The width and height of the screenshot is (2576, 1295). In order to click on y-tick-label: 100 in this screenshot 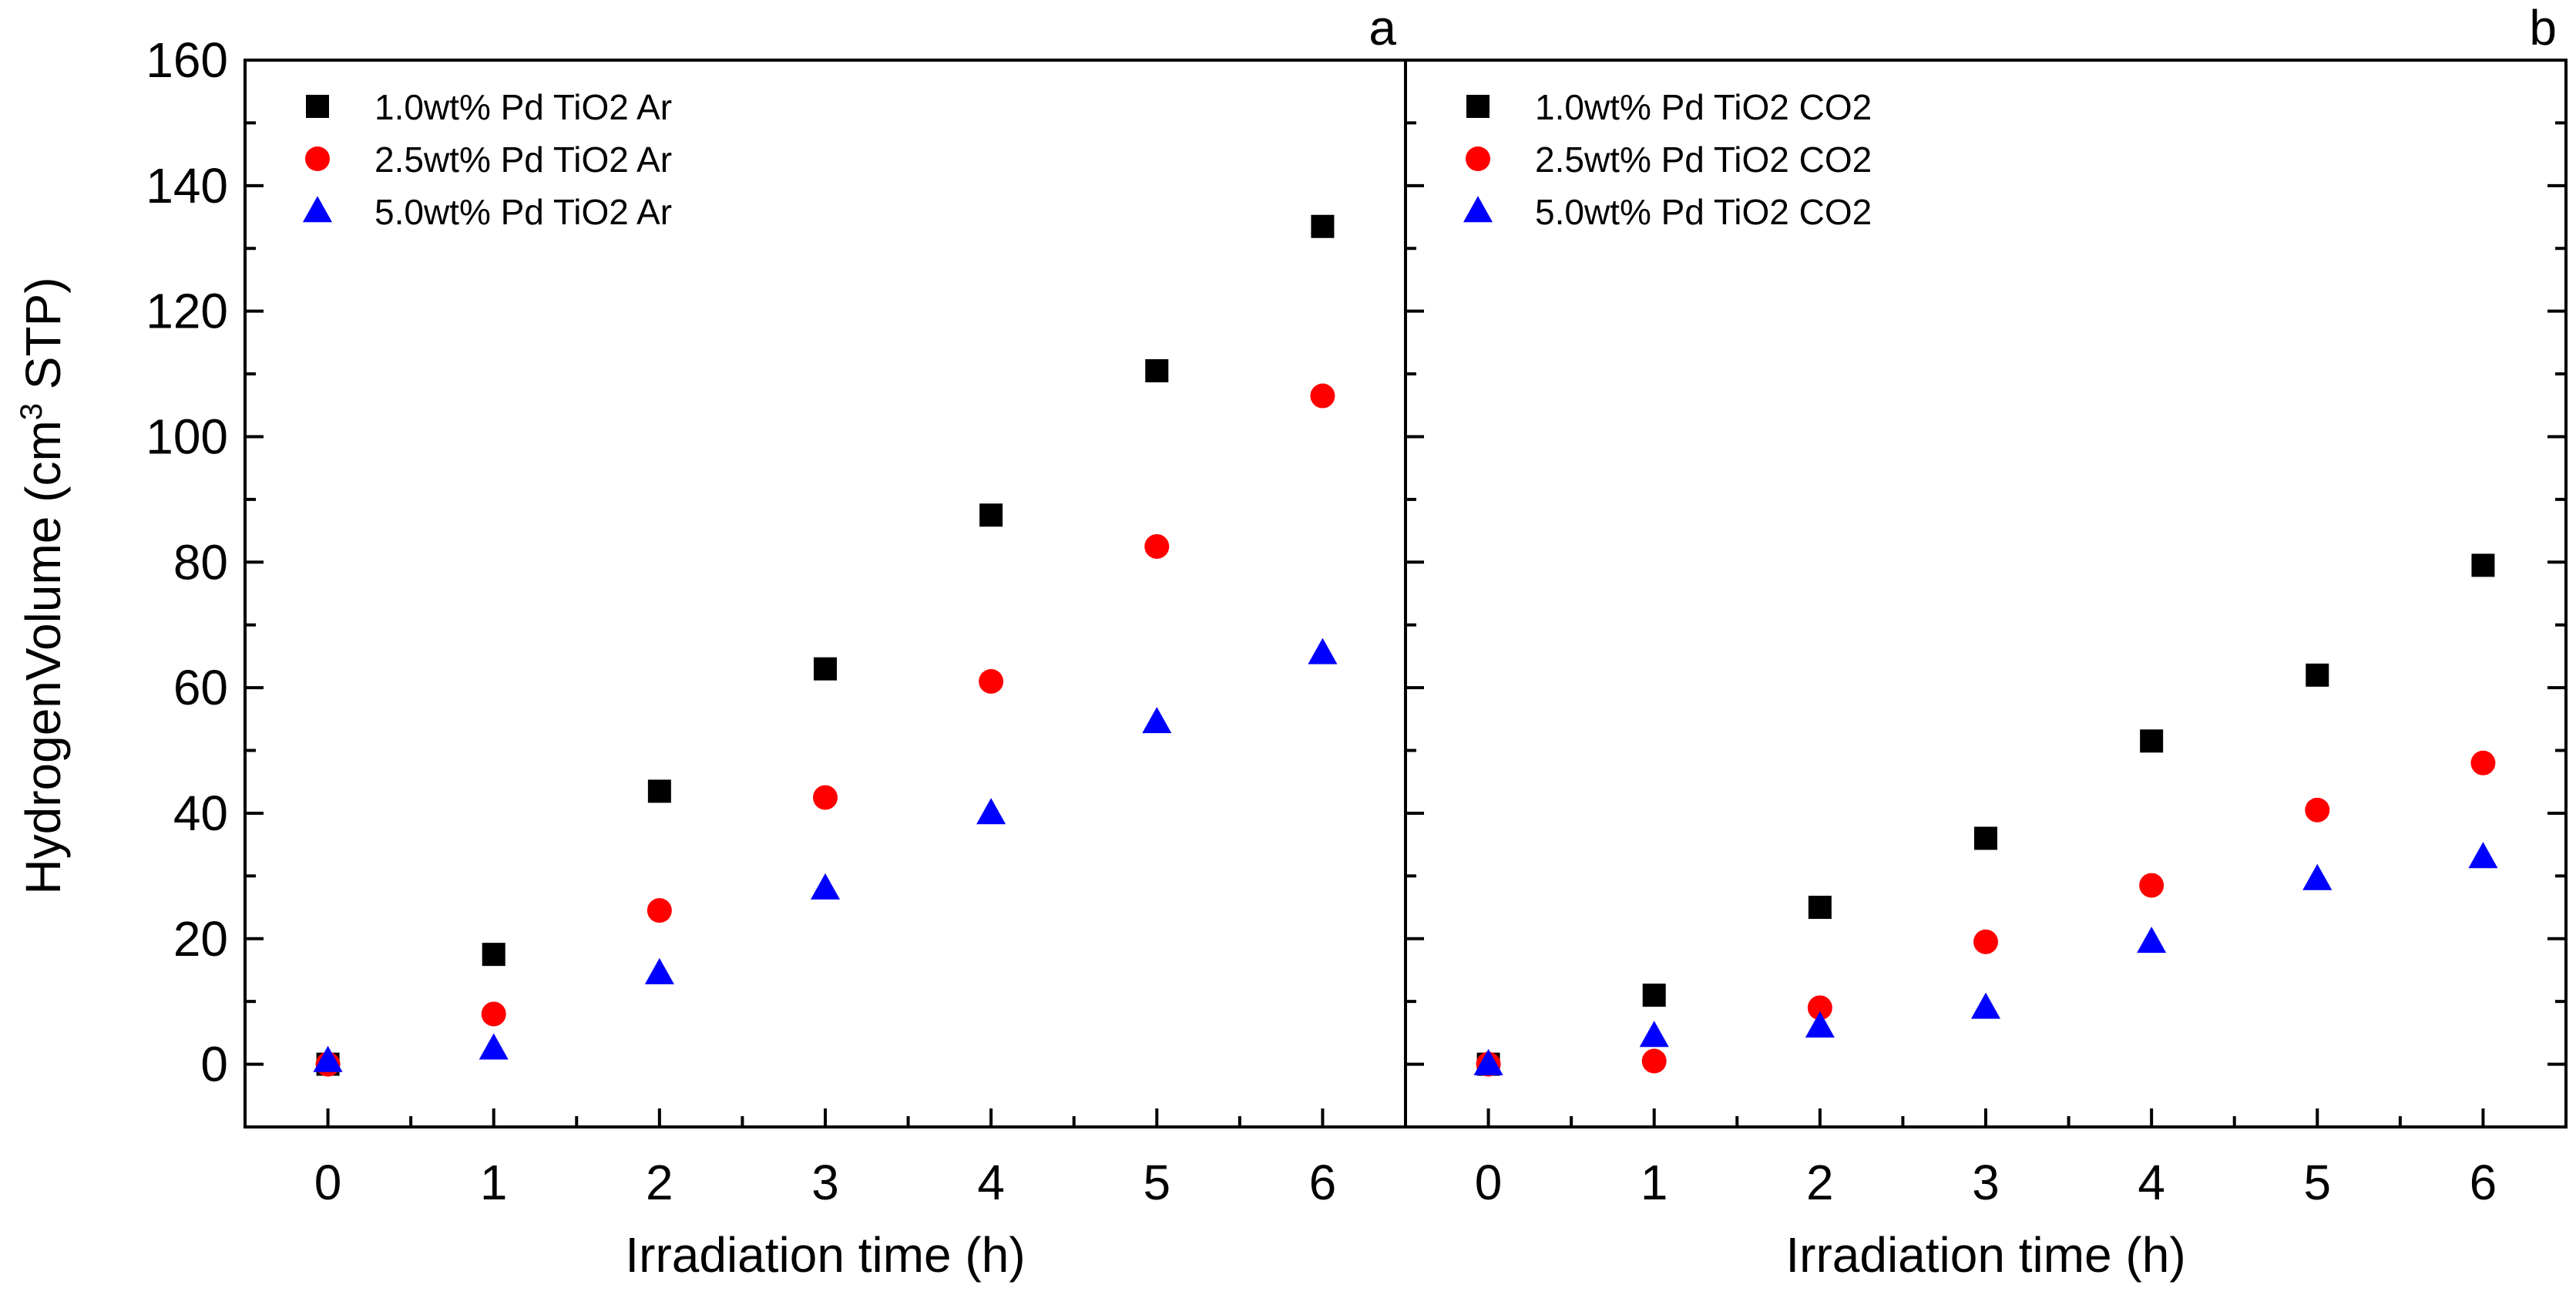, I will do `click(187, 437)`.